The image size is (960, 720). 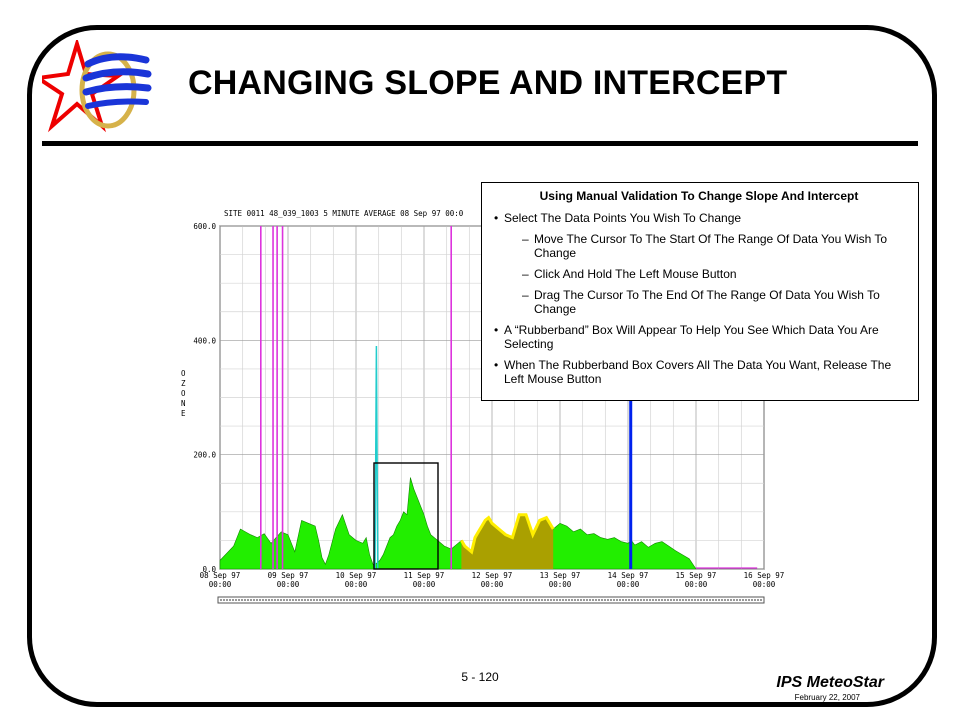 What do you see at coordinates (492, 575) in the screenshot?
I see `x-tick-date-label: 12 Sep 97` at bounding box center [492, 575].